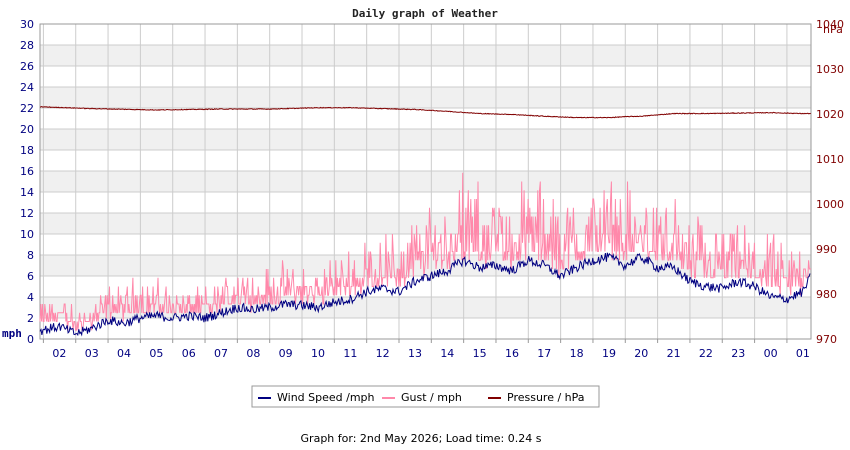 This screenshot has width=850, height=450. What do you see at coordinates (826, 339) in the screenshot?
I see `right-tick-label: 970` at bounding box center [826, 339].